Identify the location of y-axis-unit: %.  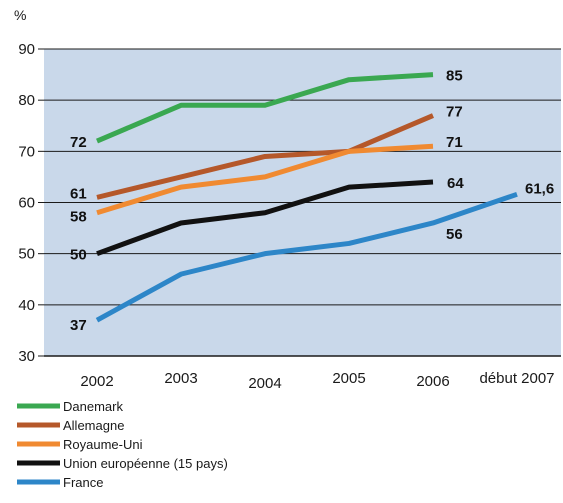
(20, 15).